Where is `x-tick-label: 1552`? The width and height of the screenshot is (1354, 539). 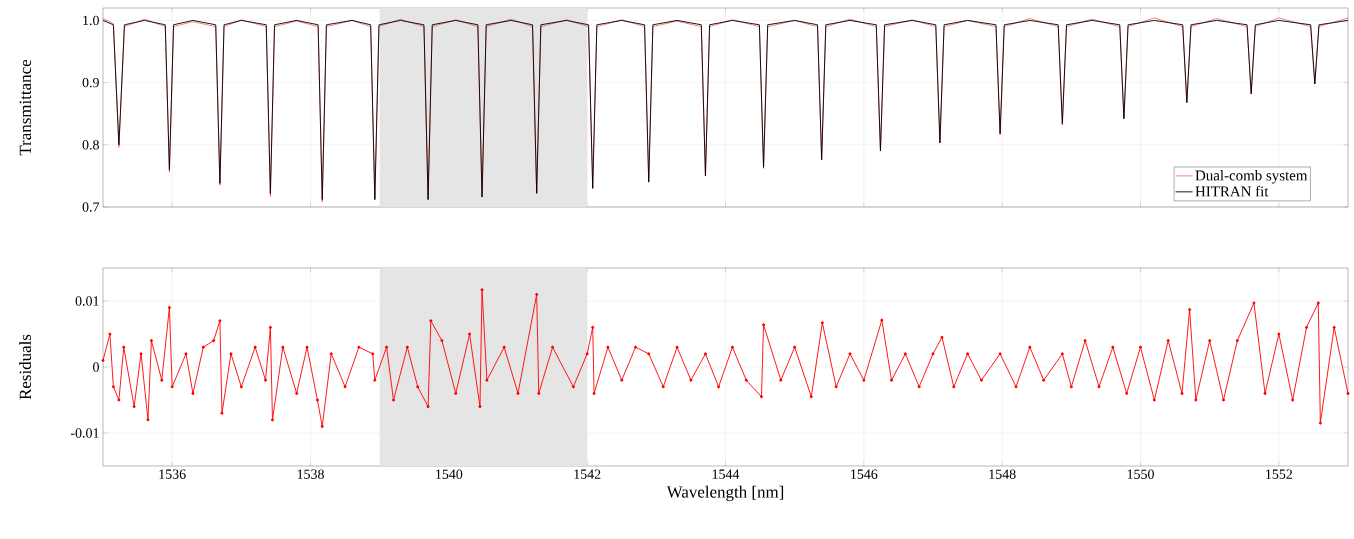 x-tick-label: 1552 is located at coordinates (1279, 474).